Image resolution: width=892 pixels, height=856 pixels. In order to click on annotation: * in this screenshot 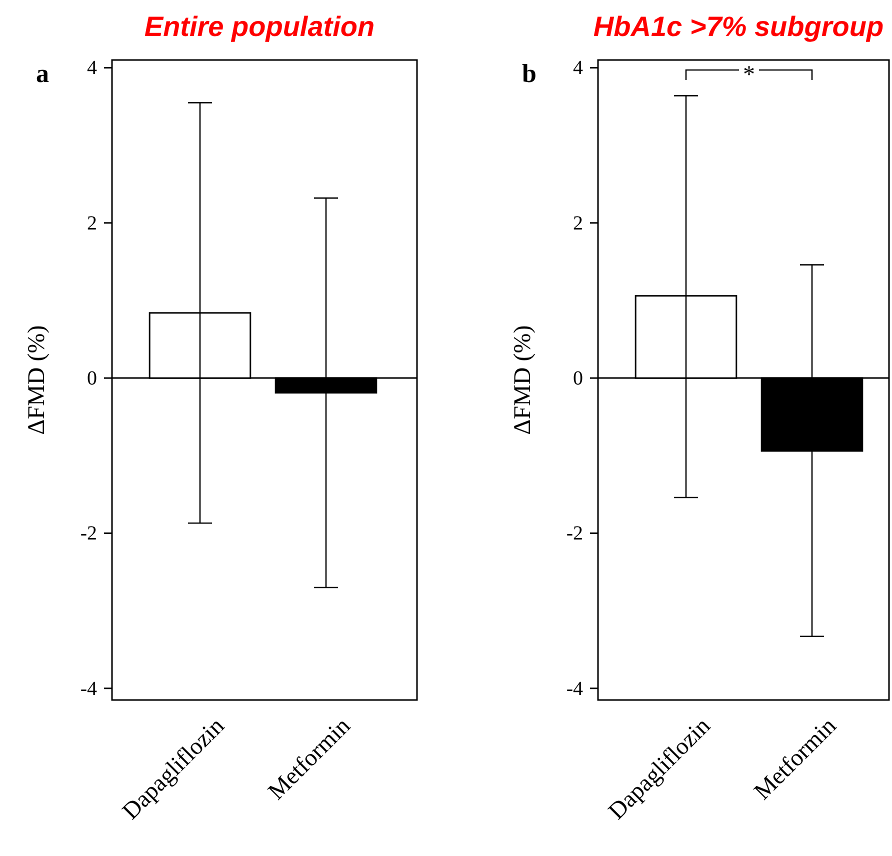, I will do `click(749, 75)`.